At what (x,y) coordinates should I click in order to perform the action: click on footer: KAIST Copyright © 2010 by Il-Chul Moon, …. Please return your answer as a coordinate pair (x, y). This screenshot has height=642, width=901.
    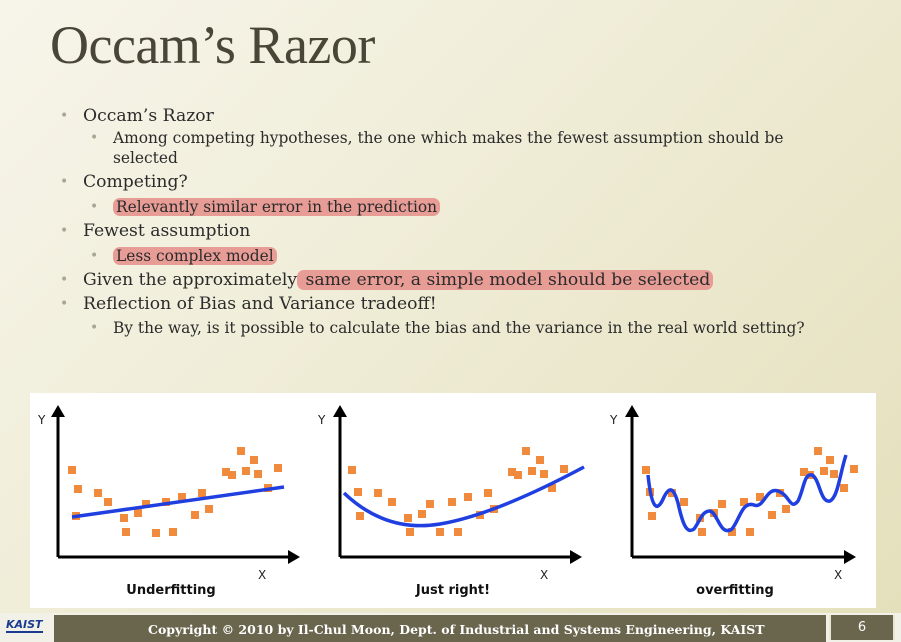
    Looking at the image, I should click on (450, 627).